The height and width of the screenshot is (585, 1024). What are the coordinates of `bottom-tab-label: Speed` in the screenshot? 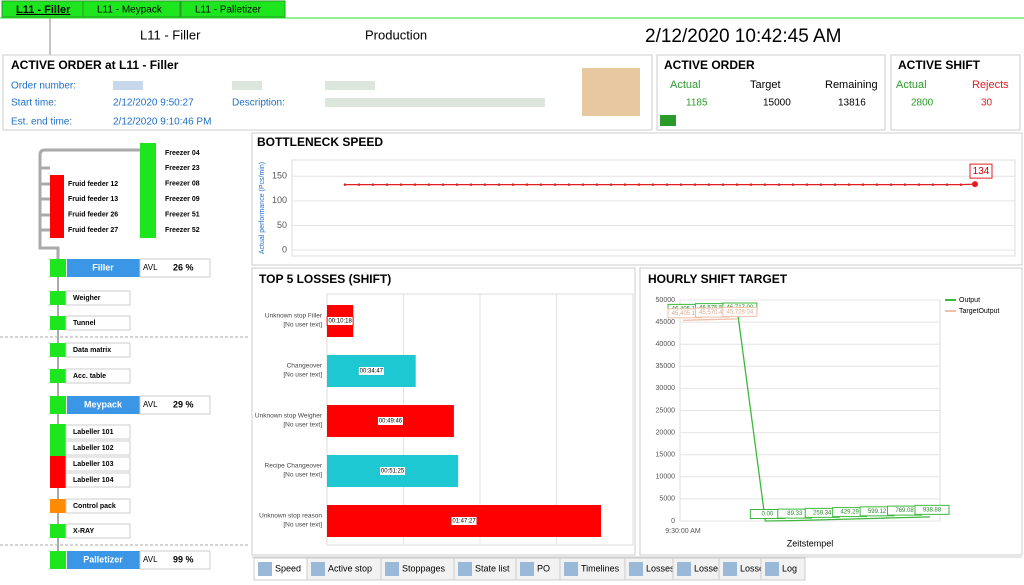 It's located at (288, 568).